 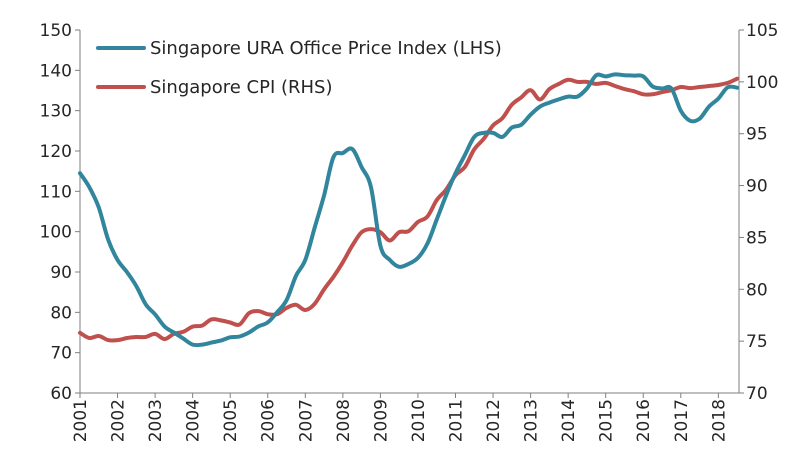 I want to click on left-y-tick-label: 60, so click(x=61, y=394).